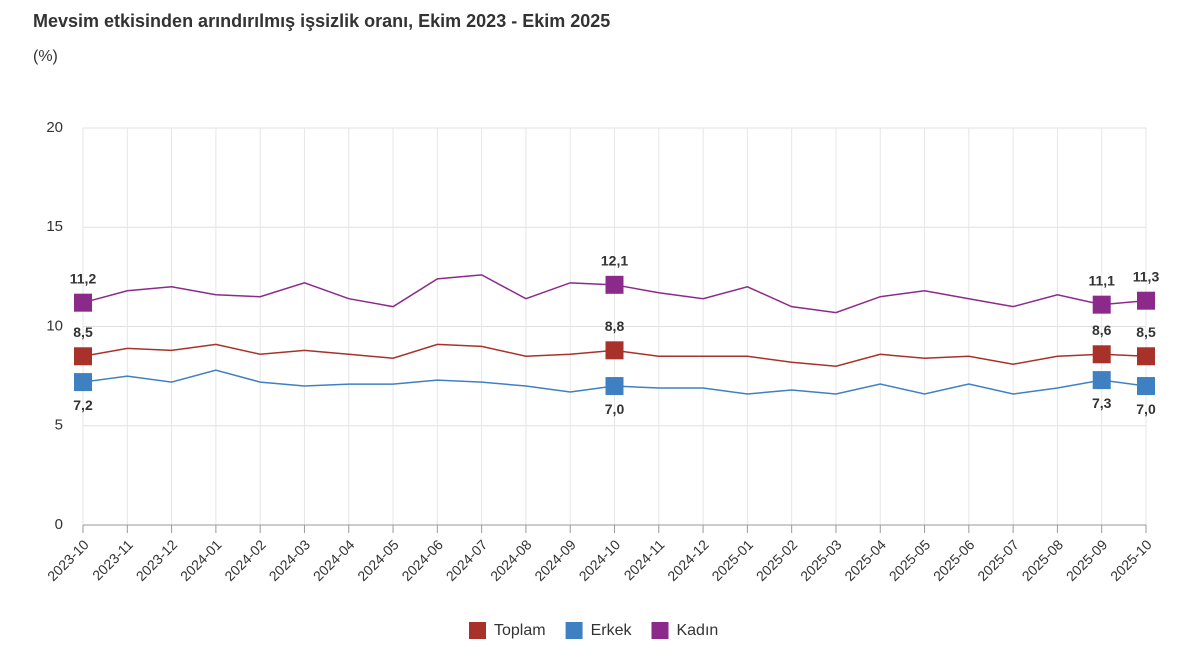 The height and width of the screenshot is (661, 1200). I want to click on x-tick-label: 2025-06, so click(954, 560).